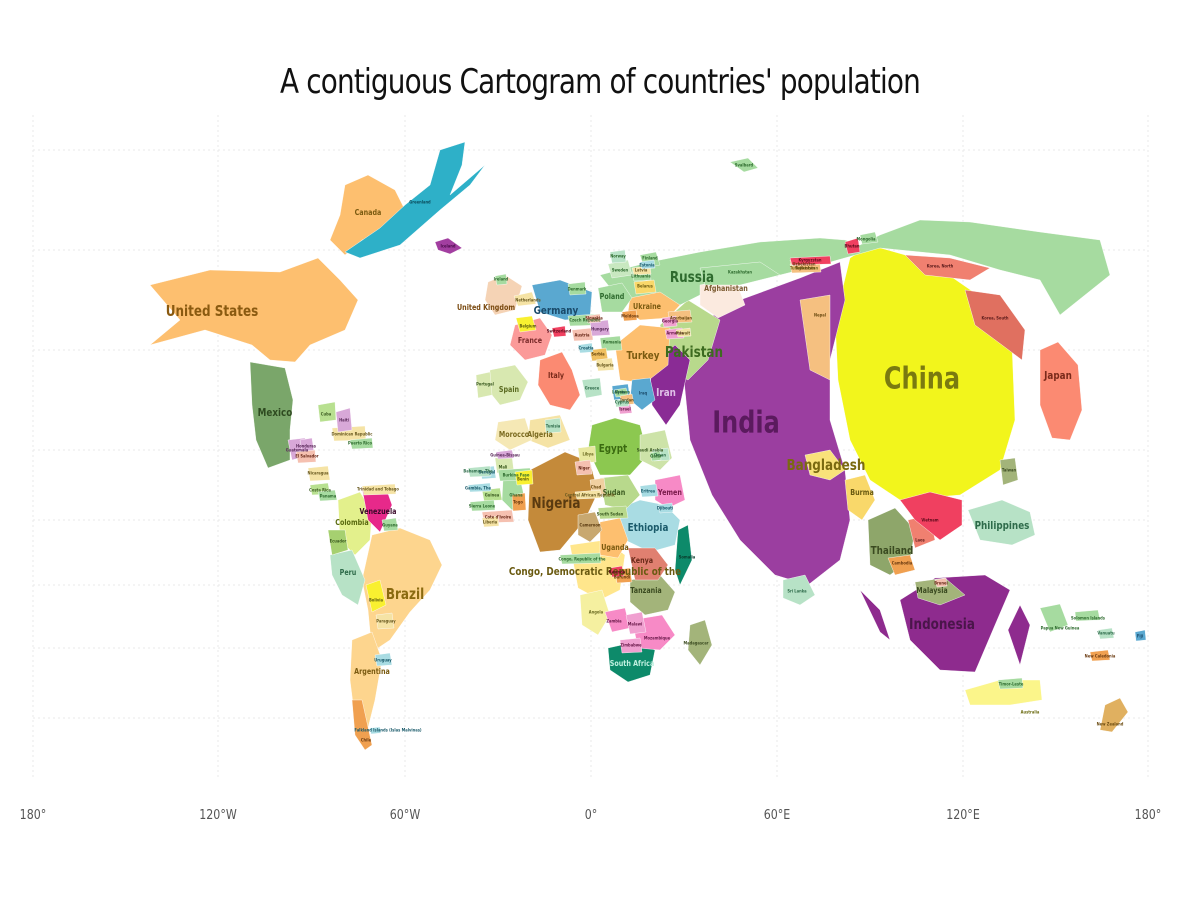  Describe the element at coordinates (665, 508) in the screenshot. I see `country-djibouti` at that location.